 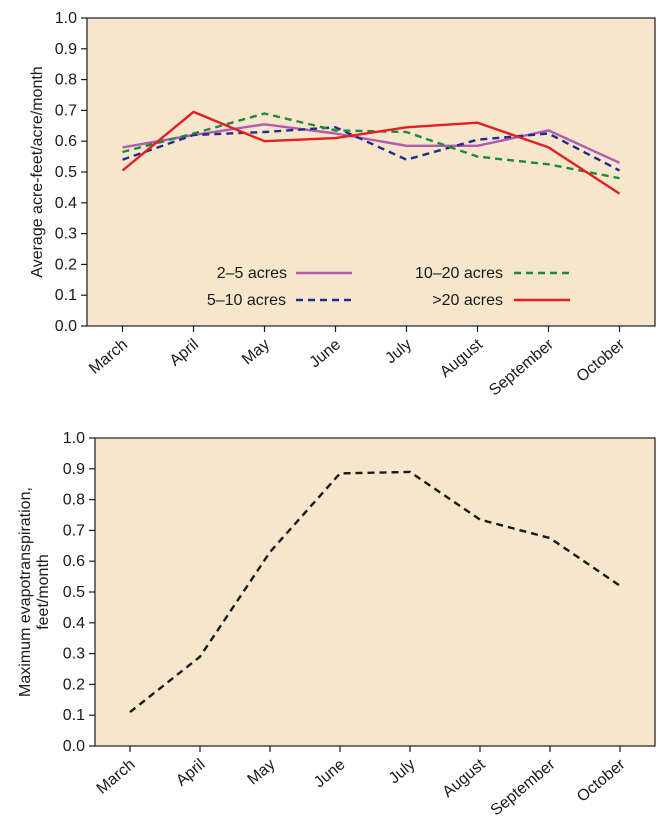 I want to click on y-axis-label: Maximum evapotranspiration,feet/month, so click(x=34, y=592).